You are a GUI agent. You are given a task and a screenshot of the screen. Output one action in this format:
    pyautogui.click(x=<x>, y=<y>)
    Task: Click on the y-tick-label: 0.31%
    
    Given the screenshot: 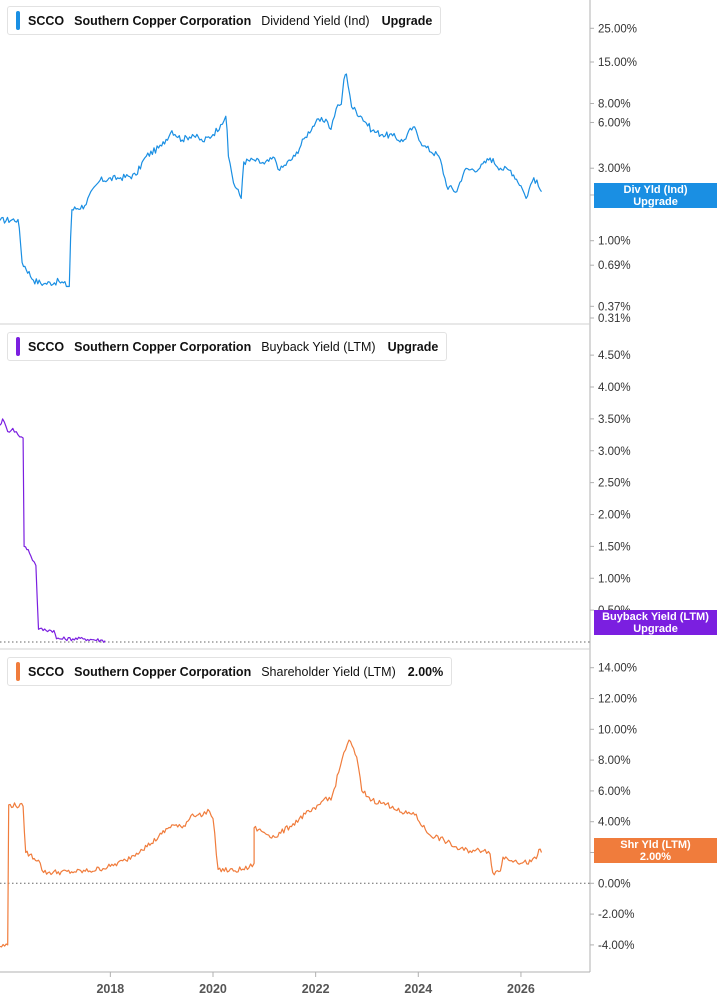 What is the action you would take?
    pyautogui.click(x=614, y=319)
    